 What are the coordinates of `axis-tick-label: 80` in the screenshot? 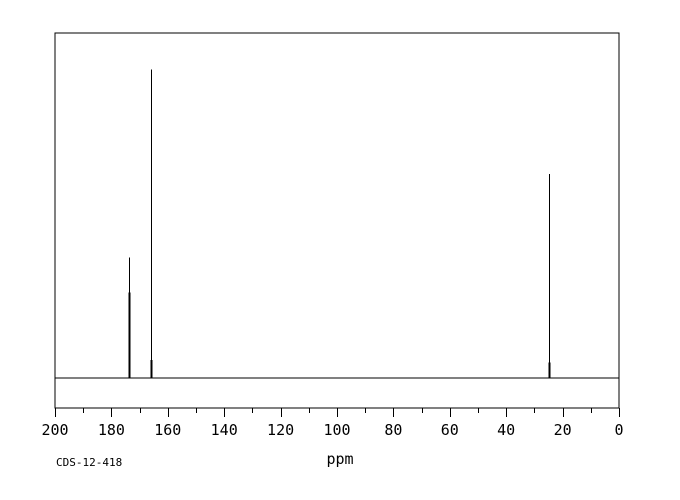 It's located at (393, 430).